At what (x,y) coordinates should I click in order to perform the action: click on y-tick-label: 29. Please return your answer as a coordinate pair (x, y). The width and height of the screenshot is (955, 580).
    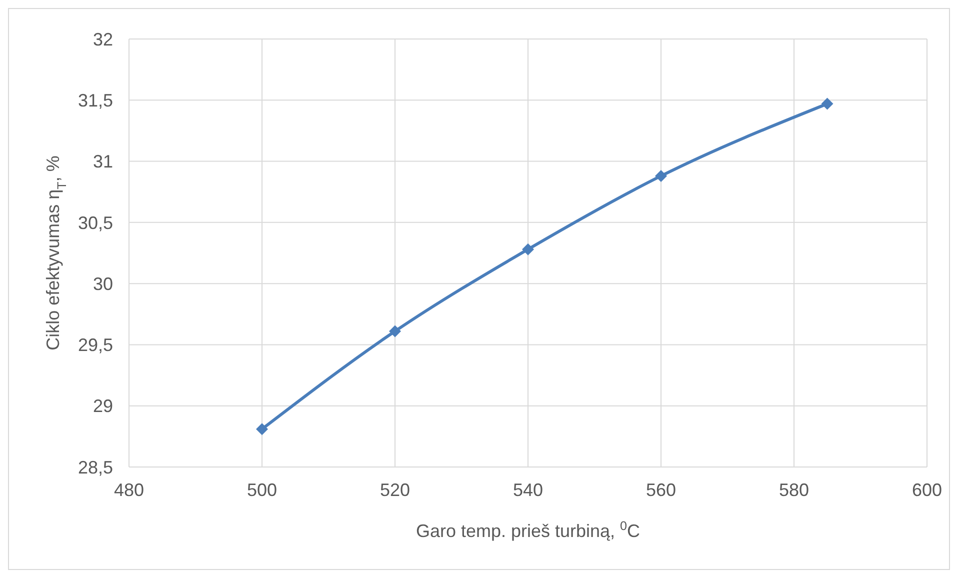
    Looking at the image, I should click on (102, 406).